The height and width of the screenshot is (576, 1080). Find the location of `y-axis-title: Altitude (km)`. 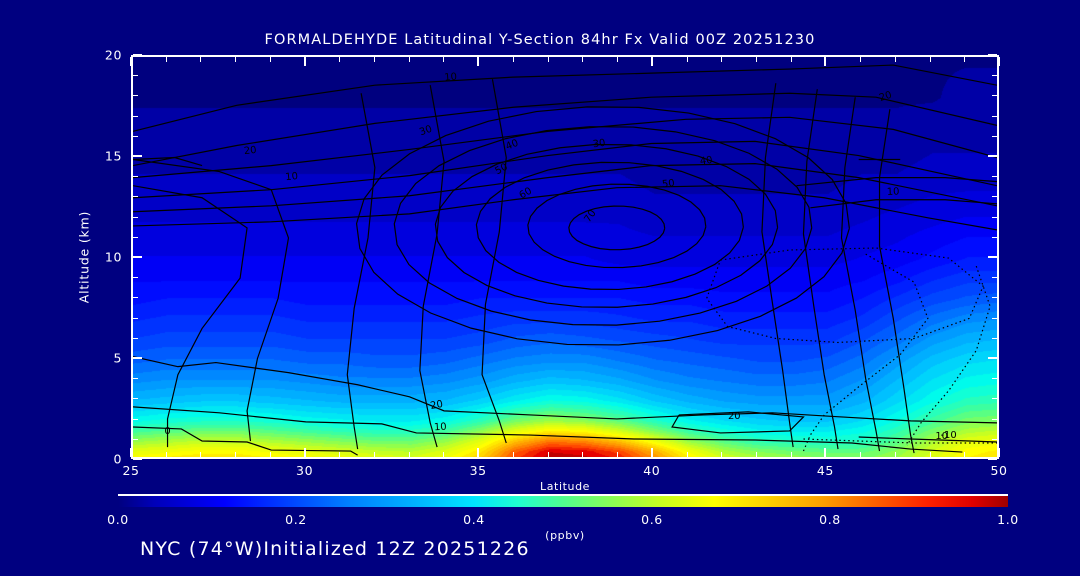

y-axis-title: Altitude (km) is located at coordinates (84, 257).